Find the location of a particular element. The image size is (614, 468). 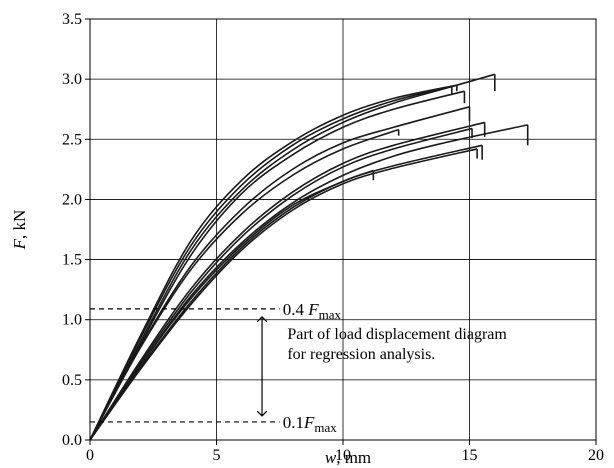

x-tick-label: 10 is located at coordinates (343, 455).